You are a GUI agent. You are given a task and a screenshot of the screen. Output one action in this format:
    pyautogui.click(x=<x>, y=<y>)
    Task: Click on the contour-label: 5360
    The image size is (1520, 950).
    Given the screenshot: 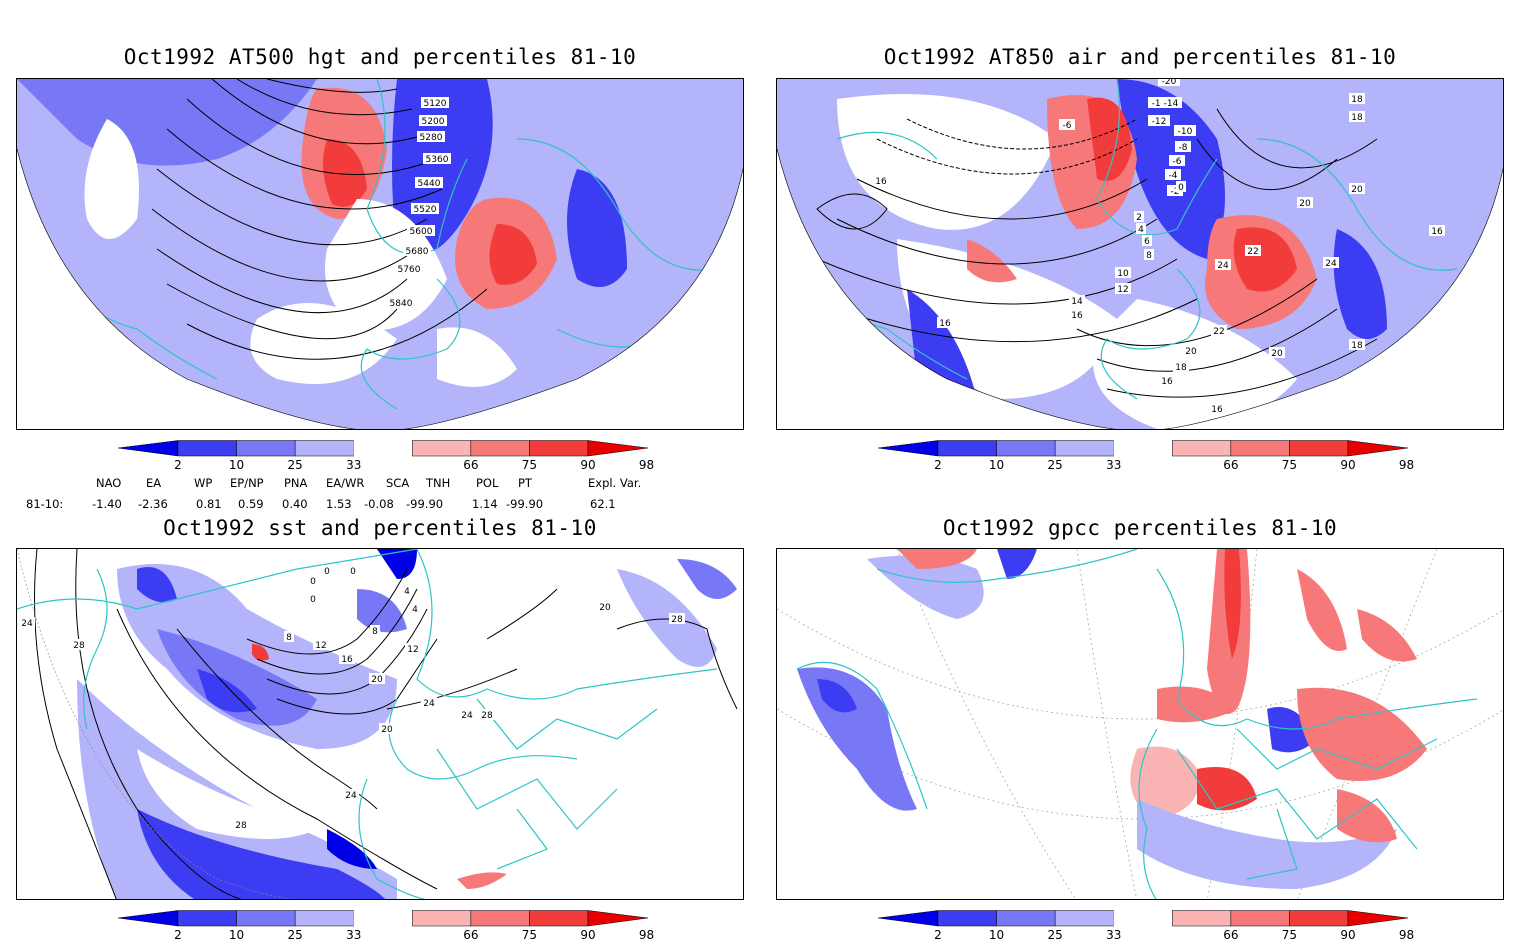 What is the action you would take?
    pyautogui.click(x=437, y=160)
    